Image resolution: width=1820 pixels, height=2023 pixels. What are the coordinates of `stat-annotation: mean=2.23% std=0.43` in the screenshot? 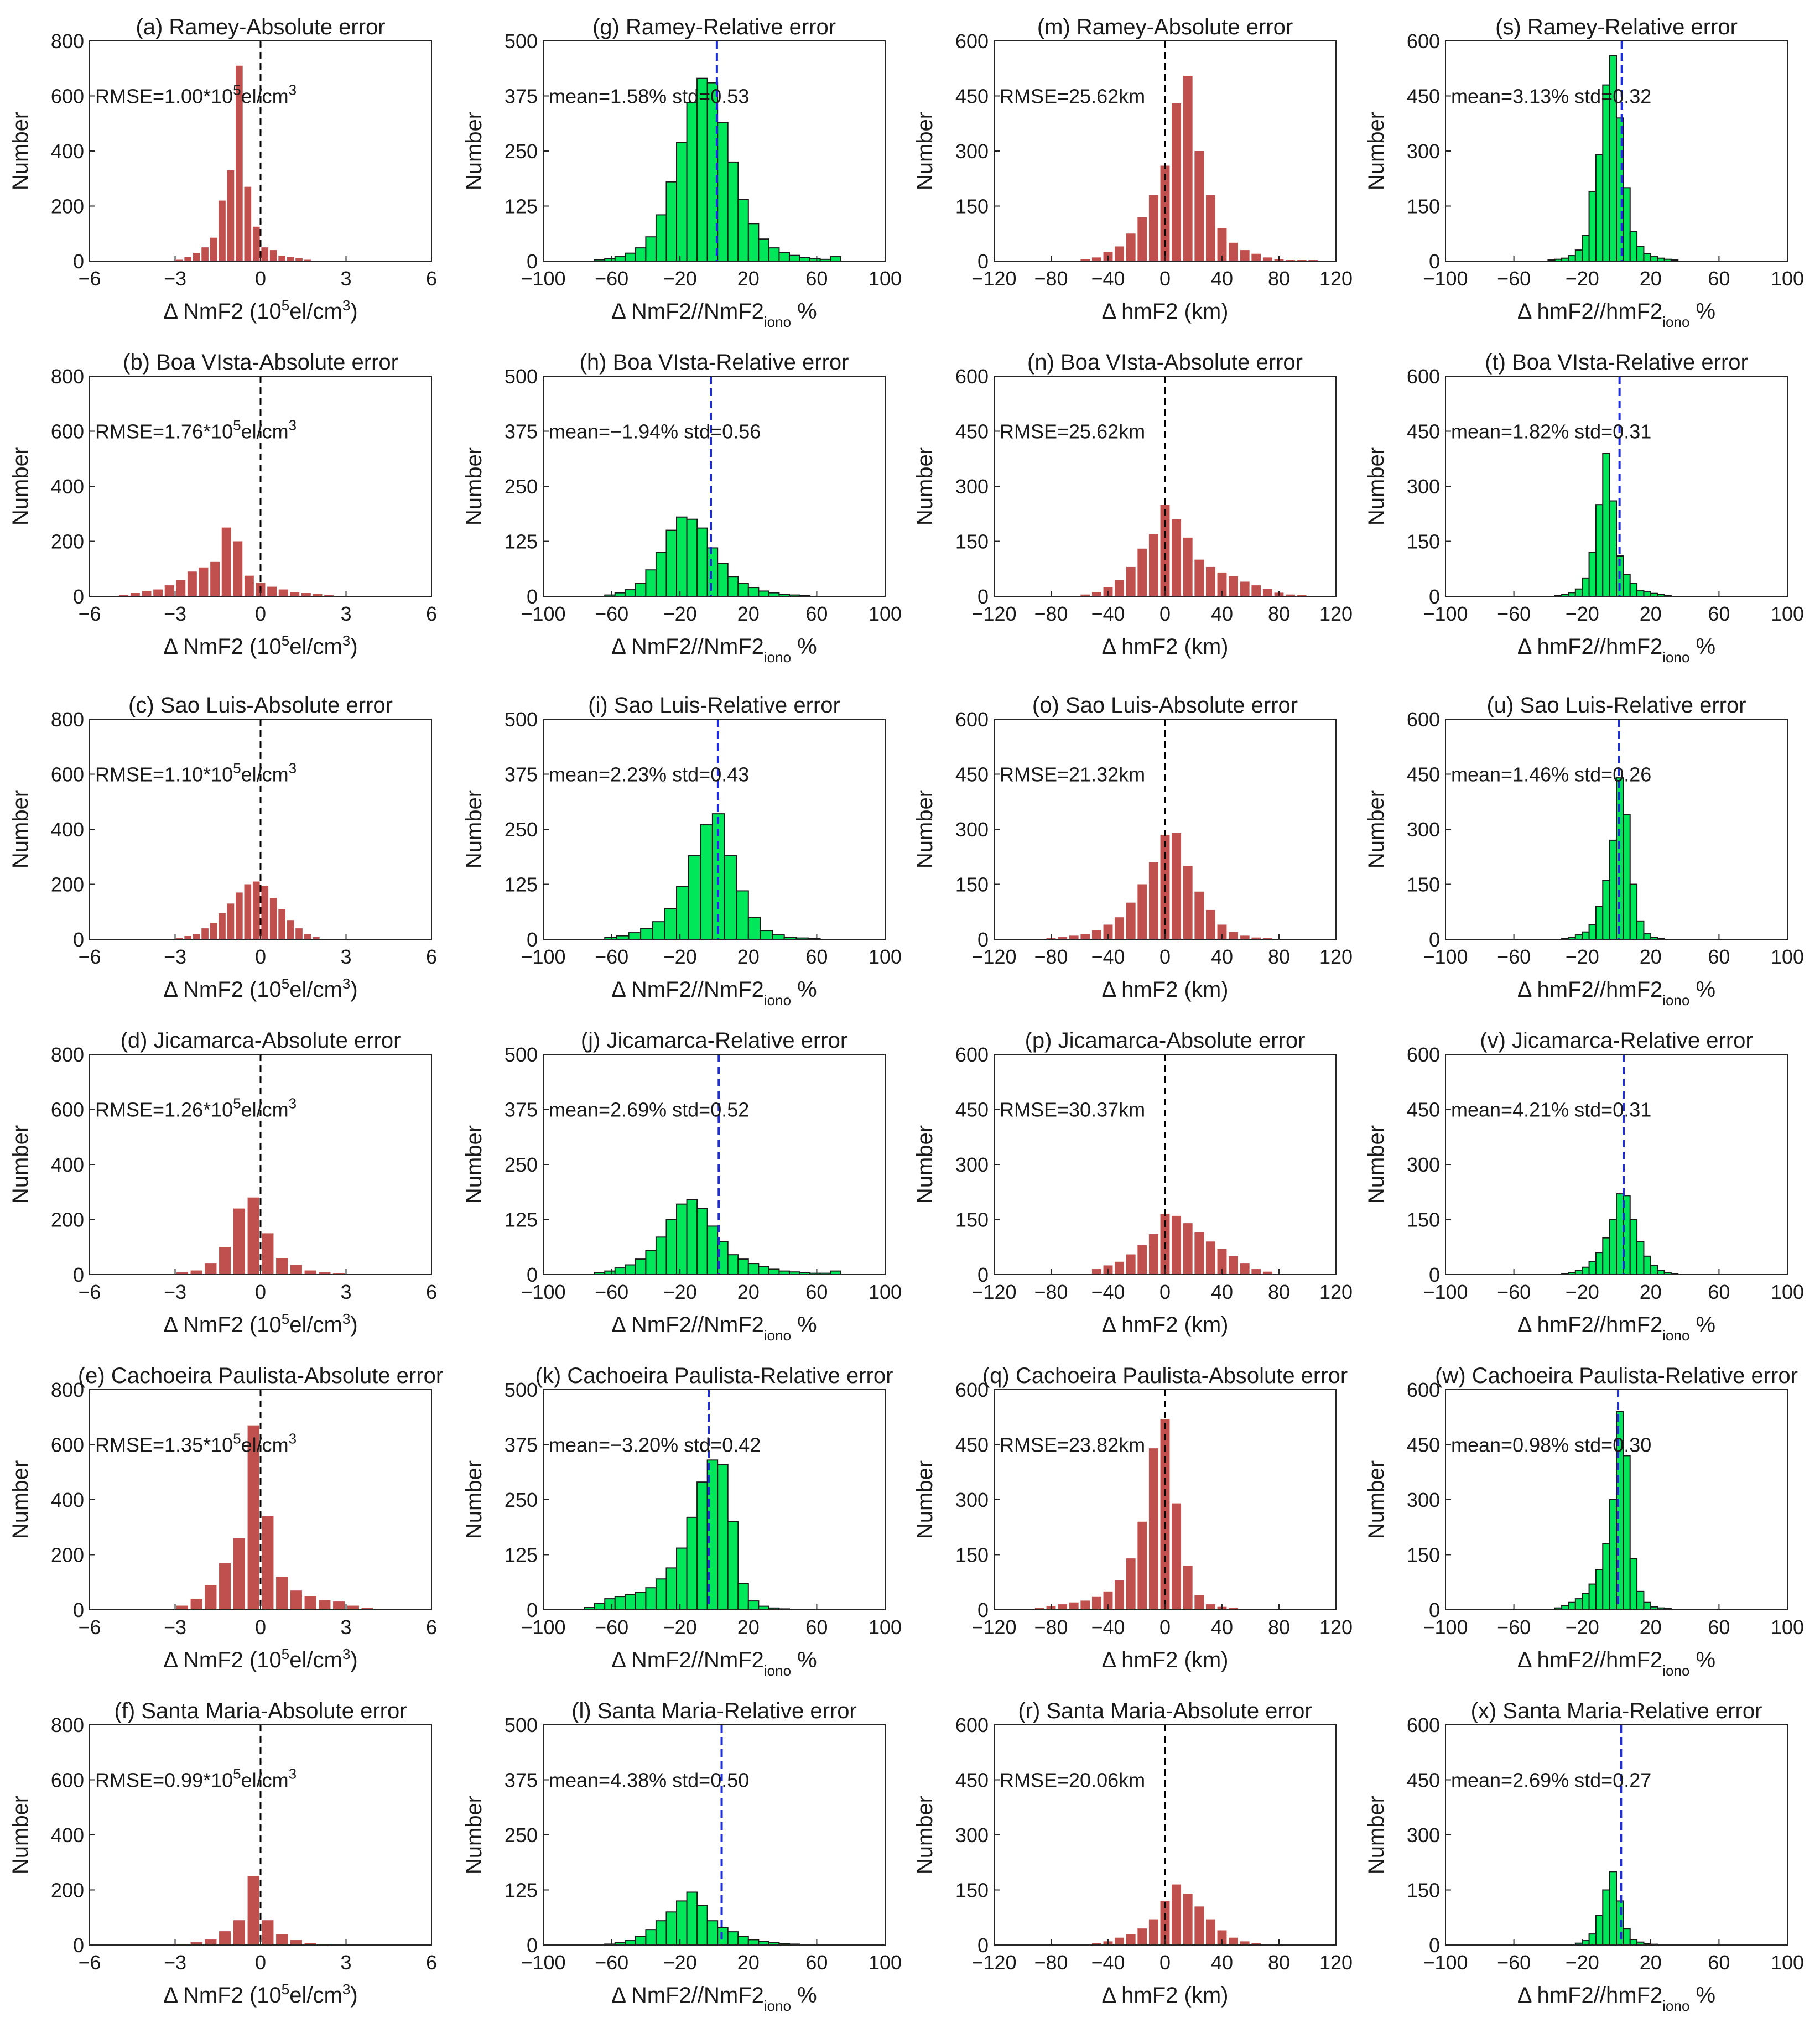 It's located at (649, 774).